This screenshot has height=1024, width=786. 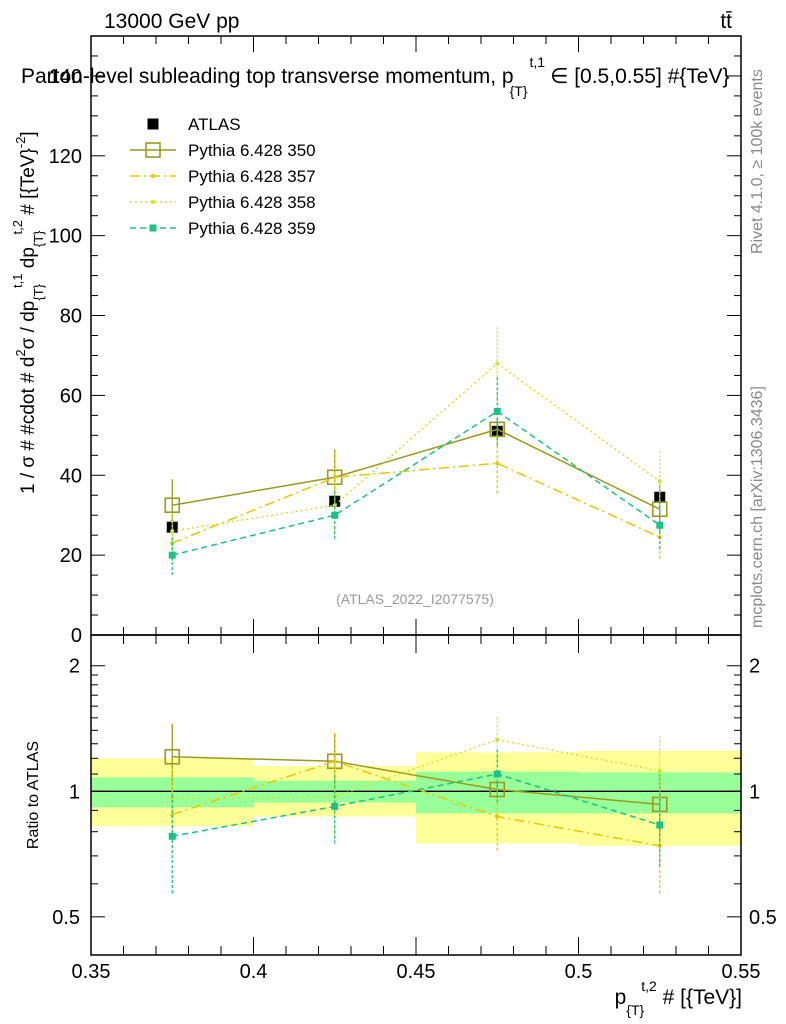 I want to click on rivet-label: Rivet 4.1.0, ≥ 100k events, so click(x=757, y=161).